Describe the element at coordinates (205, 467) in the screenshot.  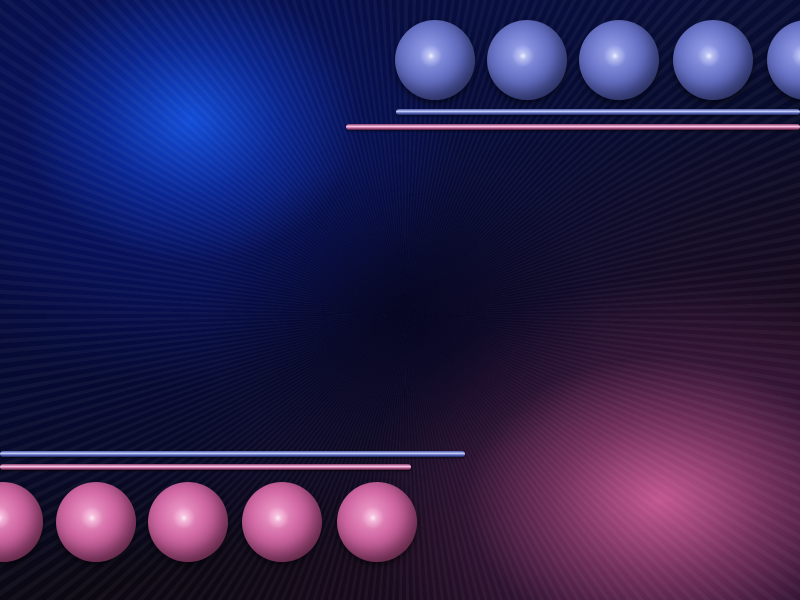
I see `bottom-pink-bar` at that location.